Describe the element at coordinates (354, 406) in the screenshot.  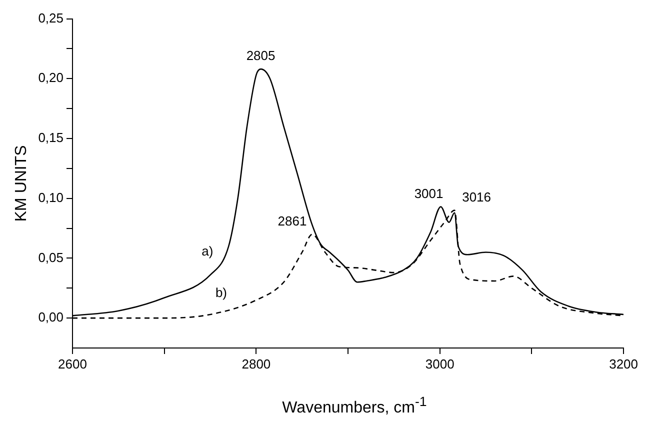
I see `x-axis-title: Wavenumbers, cm$^{-1}$` at that location.